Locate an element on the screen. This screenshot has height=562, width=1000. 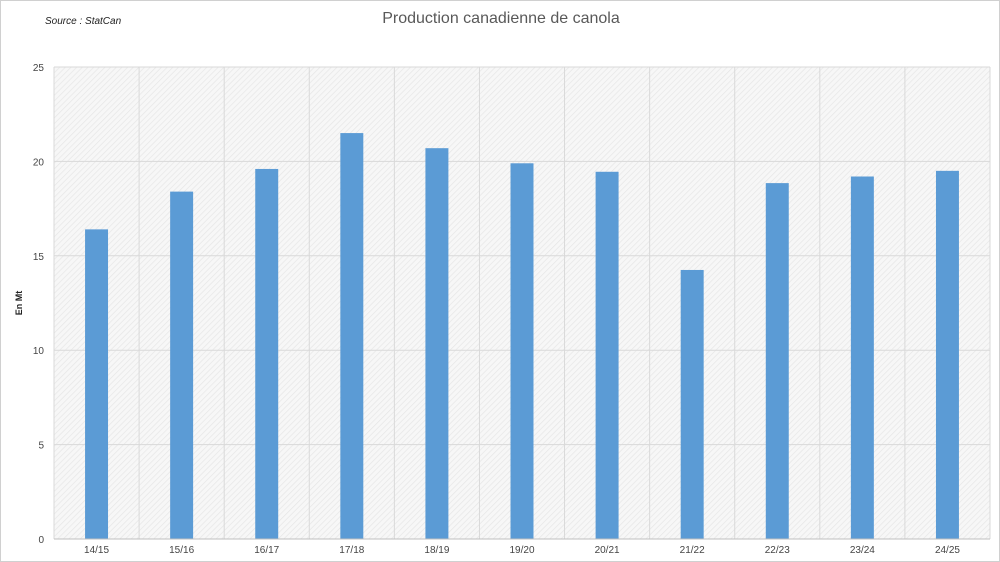
x-tick-label: 20/21 is located at coordinates (607, 550).